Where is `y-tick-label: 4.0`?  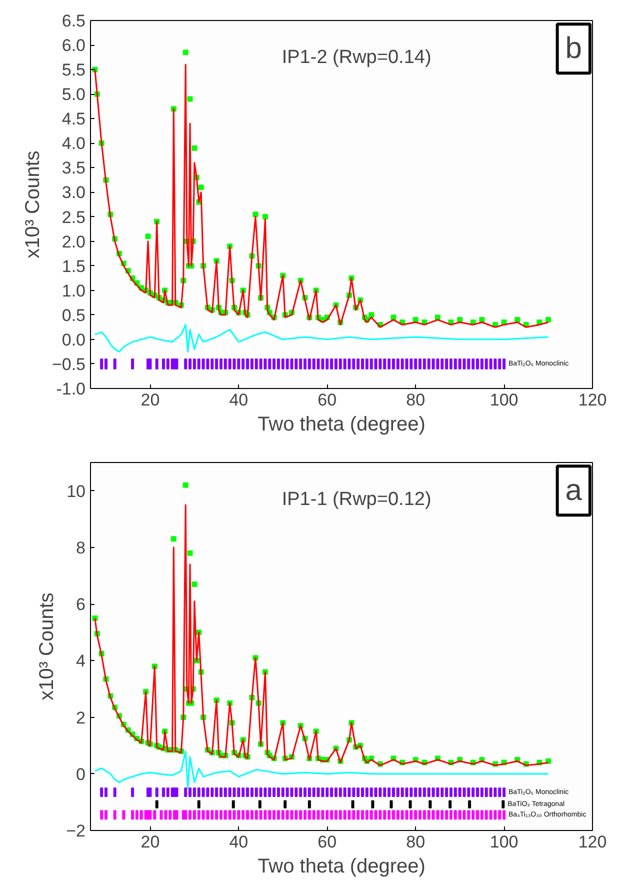
y-tick-label: 4.0 is located at coordinates (74, 144).